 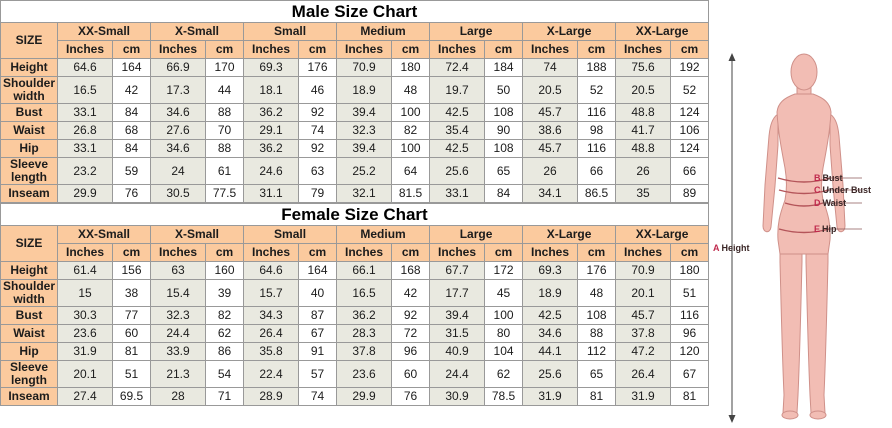 I want to click on value-cm: 156, so click(x=131, y=270).